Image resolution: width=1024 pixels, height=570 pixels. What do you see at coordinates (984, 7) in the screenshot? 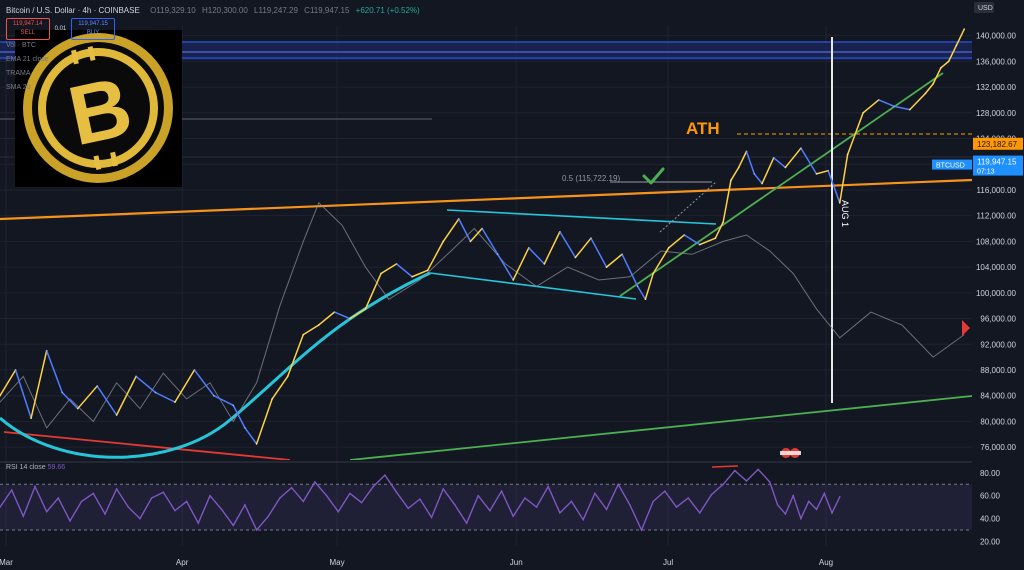
I see `currency-badge` at bounding box center [984, 7].